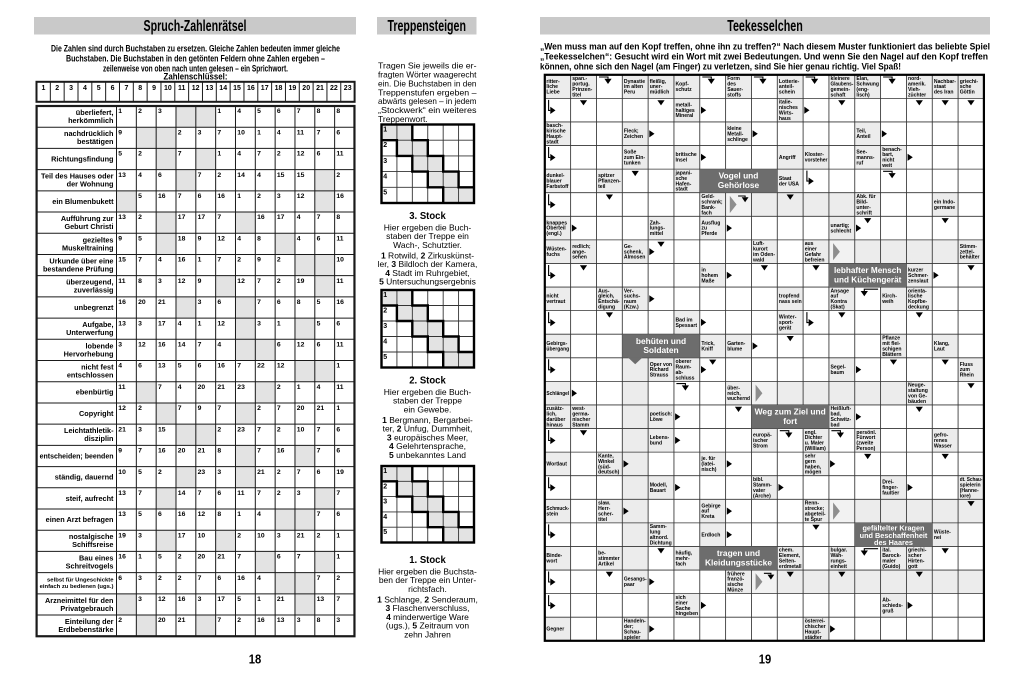  What do you see at coordinates (556, 465) in the screenshot?
I see `svg-text: Wortlaut` at bounding box center [556, 465].